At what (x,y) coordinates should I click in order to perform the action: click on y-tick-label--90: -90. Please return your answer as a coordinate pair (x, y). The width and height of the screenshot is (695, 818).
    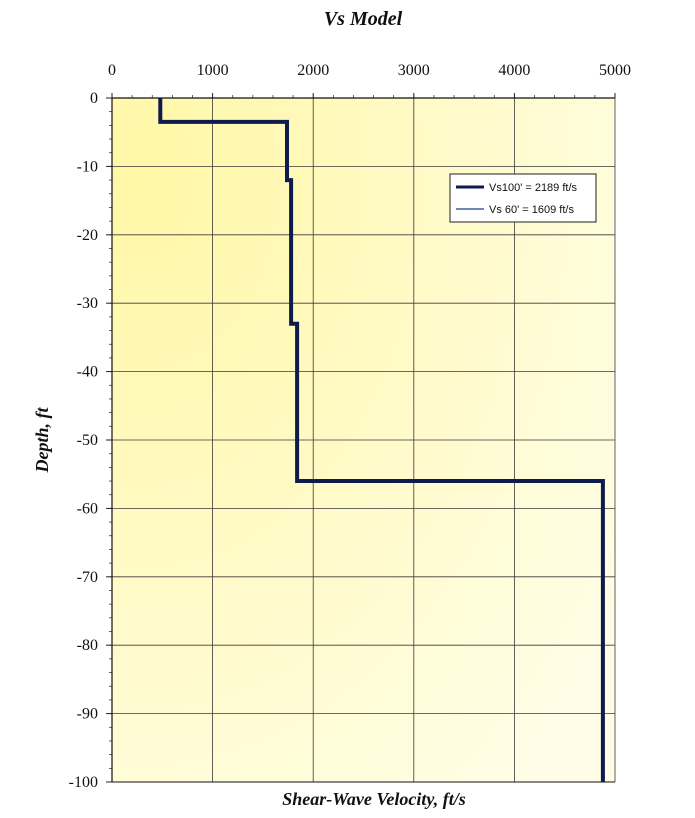
    Looking at the image, I should click on (87, 714).